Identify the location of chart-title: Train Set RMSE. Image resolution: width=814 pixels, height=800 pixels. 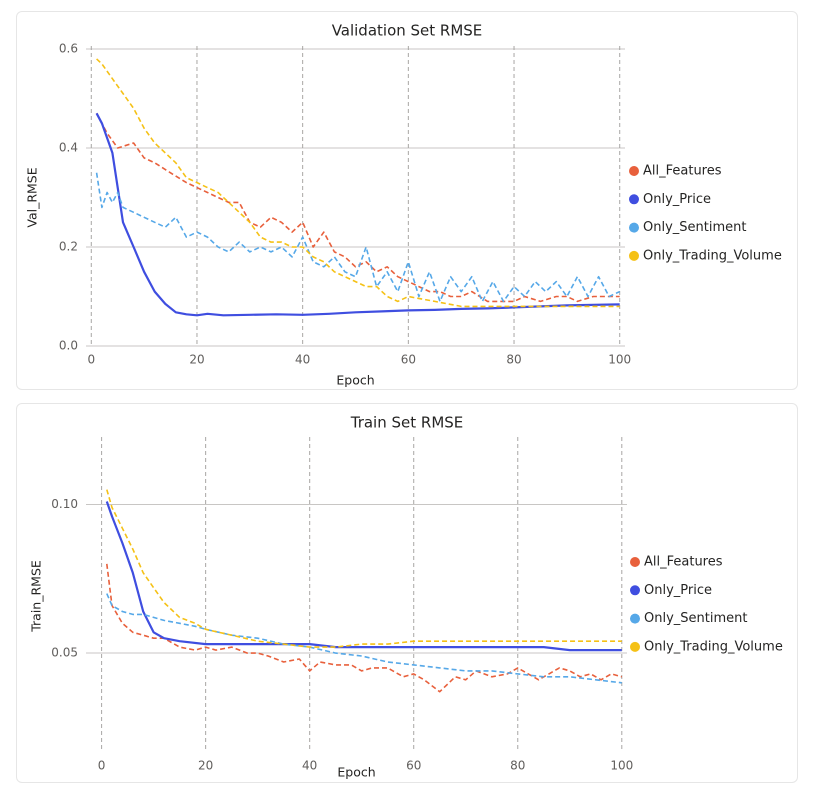
(407, 423).